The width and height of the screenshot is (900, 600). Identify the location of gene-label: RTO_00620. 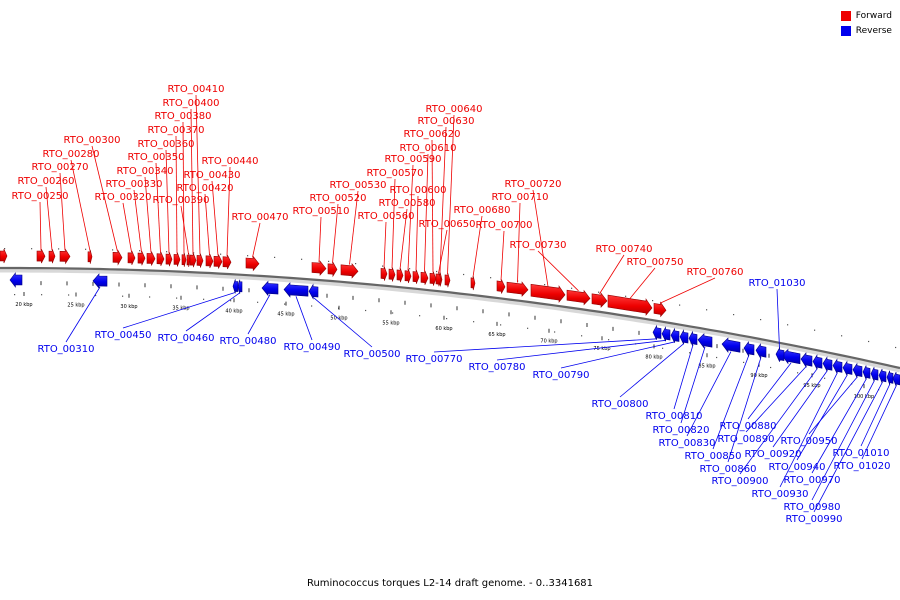
(431, 134).